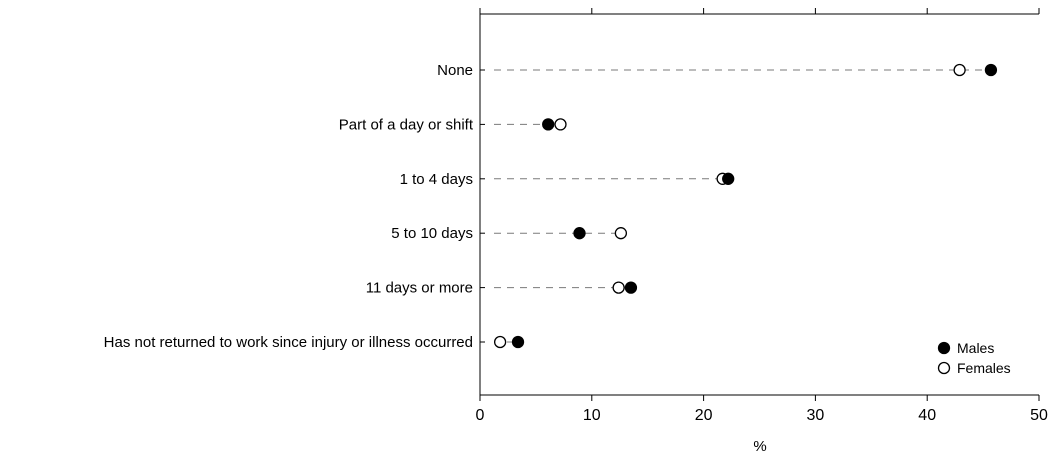 The width and height of the screenshot is (1056, 460). What do you see at coordinates (436, 179) in the screenshot?
I see `category-label: 1 to 4 days` at bounding box center [436, 179].